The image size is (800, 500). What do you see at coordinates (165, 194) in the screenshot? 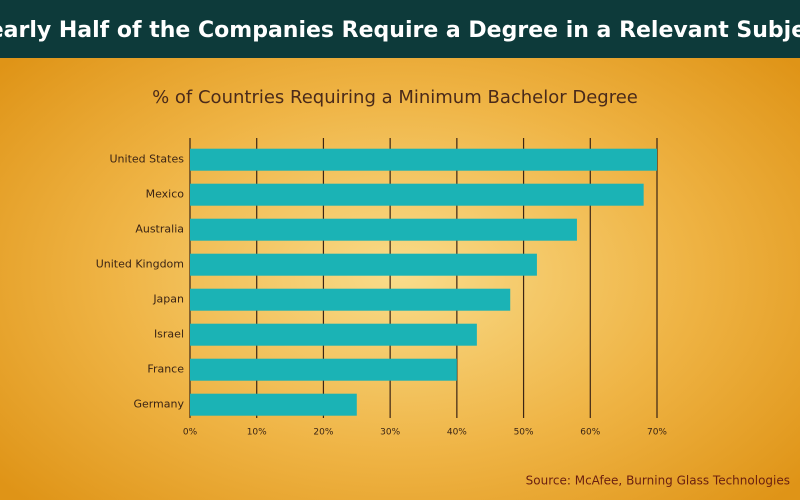
I see `y-tick-label: Mexico` at bounding box center [165, 194].